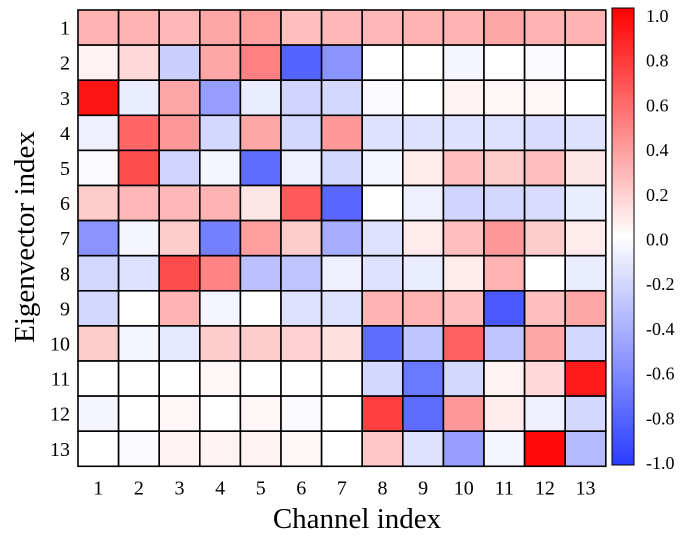  Describe the element at coordinates (504, 488) in the screenshot. I see `x-tick-label: 11` at that location.